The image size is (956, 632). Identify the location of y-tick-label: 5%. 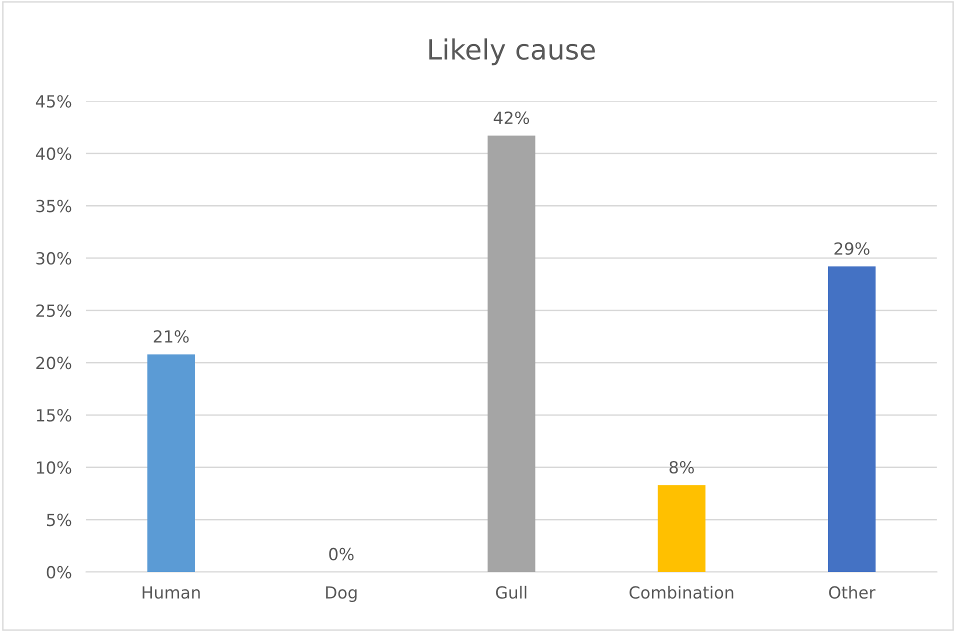
(59, 520).